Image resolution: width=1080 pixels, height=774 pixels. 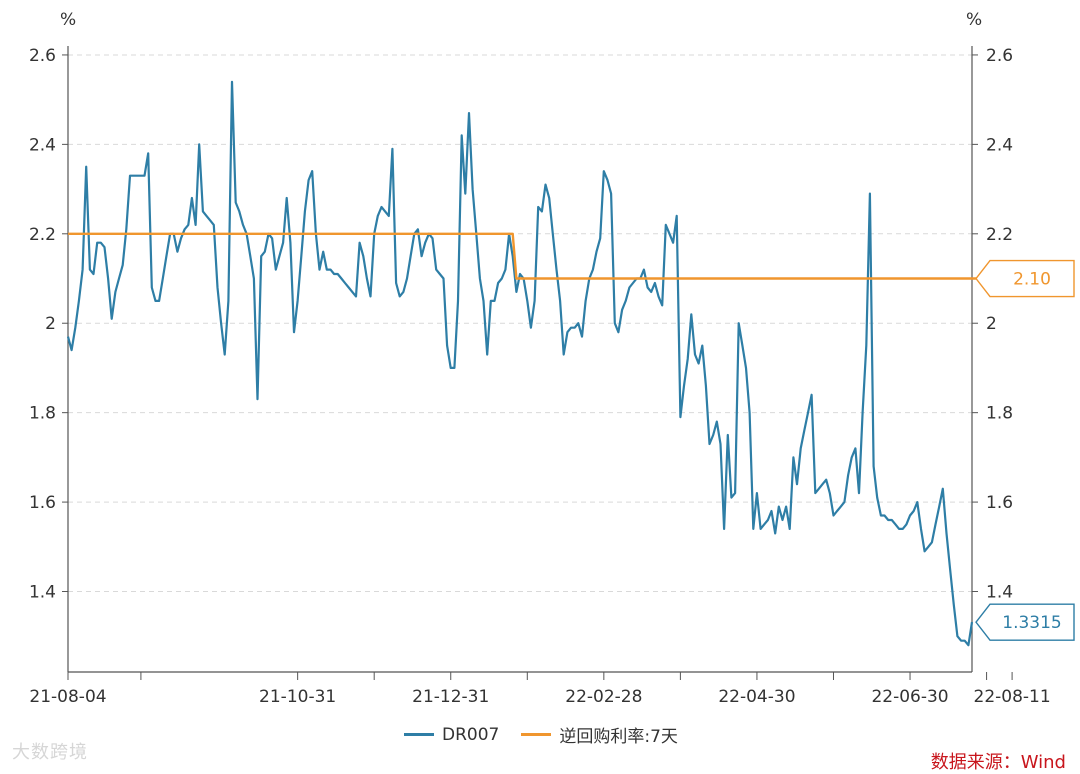 What do you see at coordinates (471, 734) in the screenshot?
I see `legend-label-dr007: DR007` at bounding box center [471, 734].